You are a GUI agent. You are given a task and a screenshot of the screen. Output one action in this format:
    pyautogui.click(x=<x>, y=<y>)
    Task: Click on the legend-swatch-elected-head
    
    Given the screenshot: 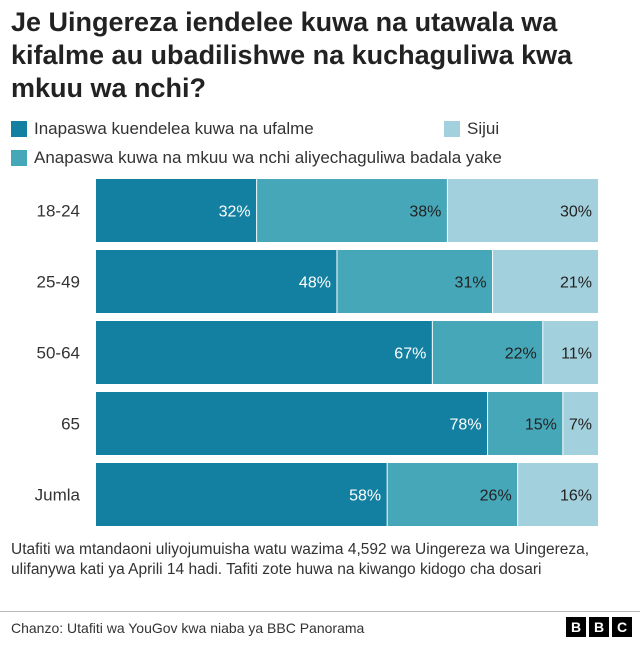 What is the action you would take?
    pyautogui.click(x=19, y=158)
    